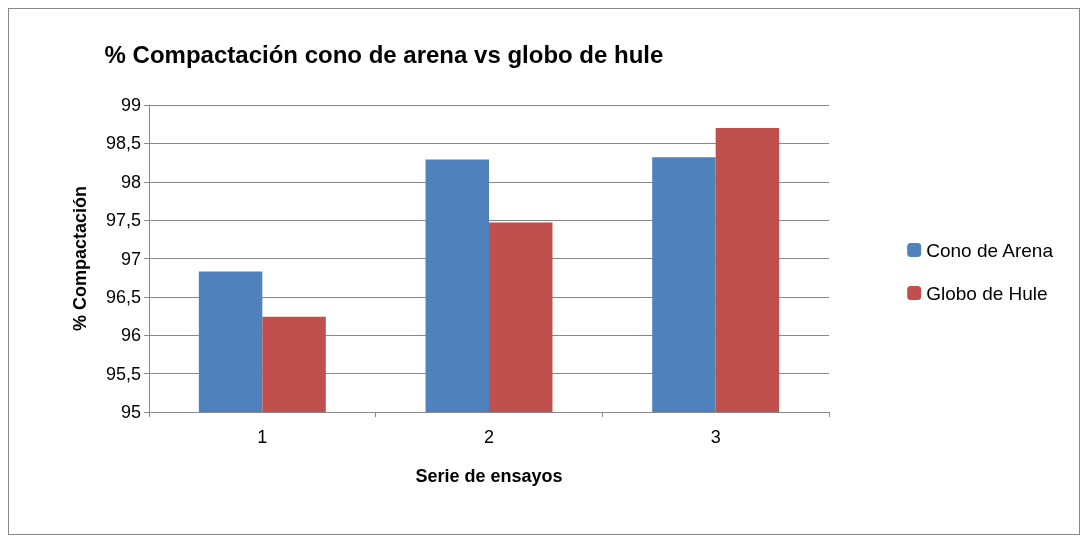 Image resolution: width=1089 pixels, height=544 pixels. What do you see at coordinates (130, 105) in the screenshot?
I see `y-tick-label: 99` at bounding box center [130, 105].